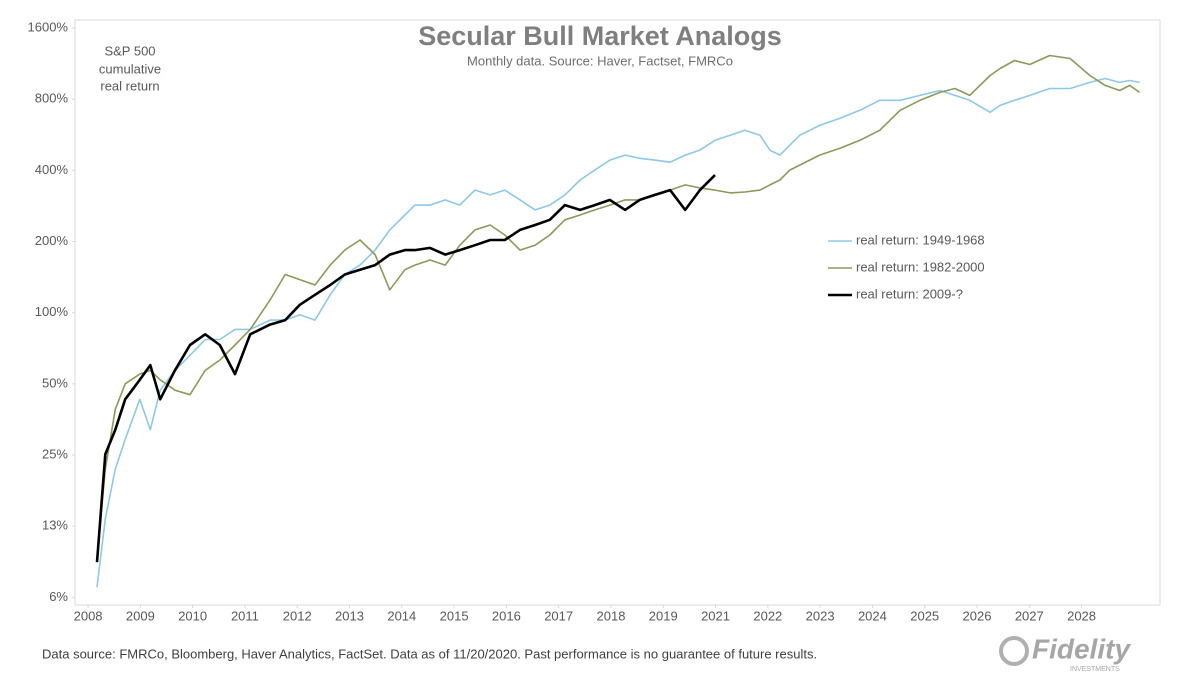  What do you see at coordinates (1095, 669) in the screenshot?
I see `logo-tagline: INVESTMENTS` at bounding box center [1095, 669].